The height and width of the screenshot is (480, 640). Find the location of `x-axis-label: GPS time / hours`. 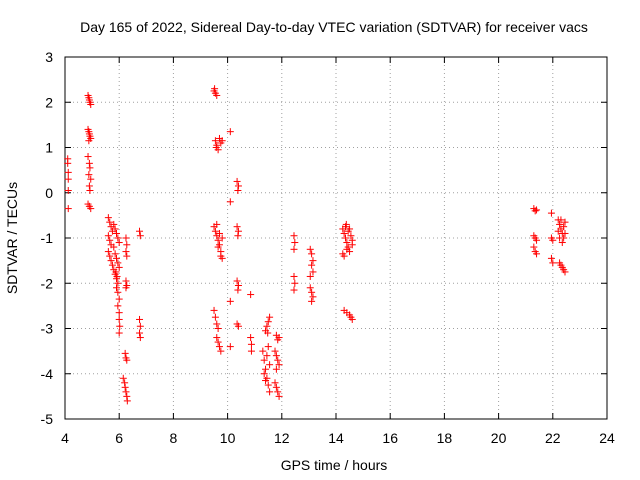

x-axis-label: GPS time / hours is located at coordinates (334, 465).